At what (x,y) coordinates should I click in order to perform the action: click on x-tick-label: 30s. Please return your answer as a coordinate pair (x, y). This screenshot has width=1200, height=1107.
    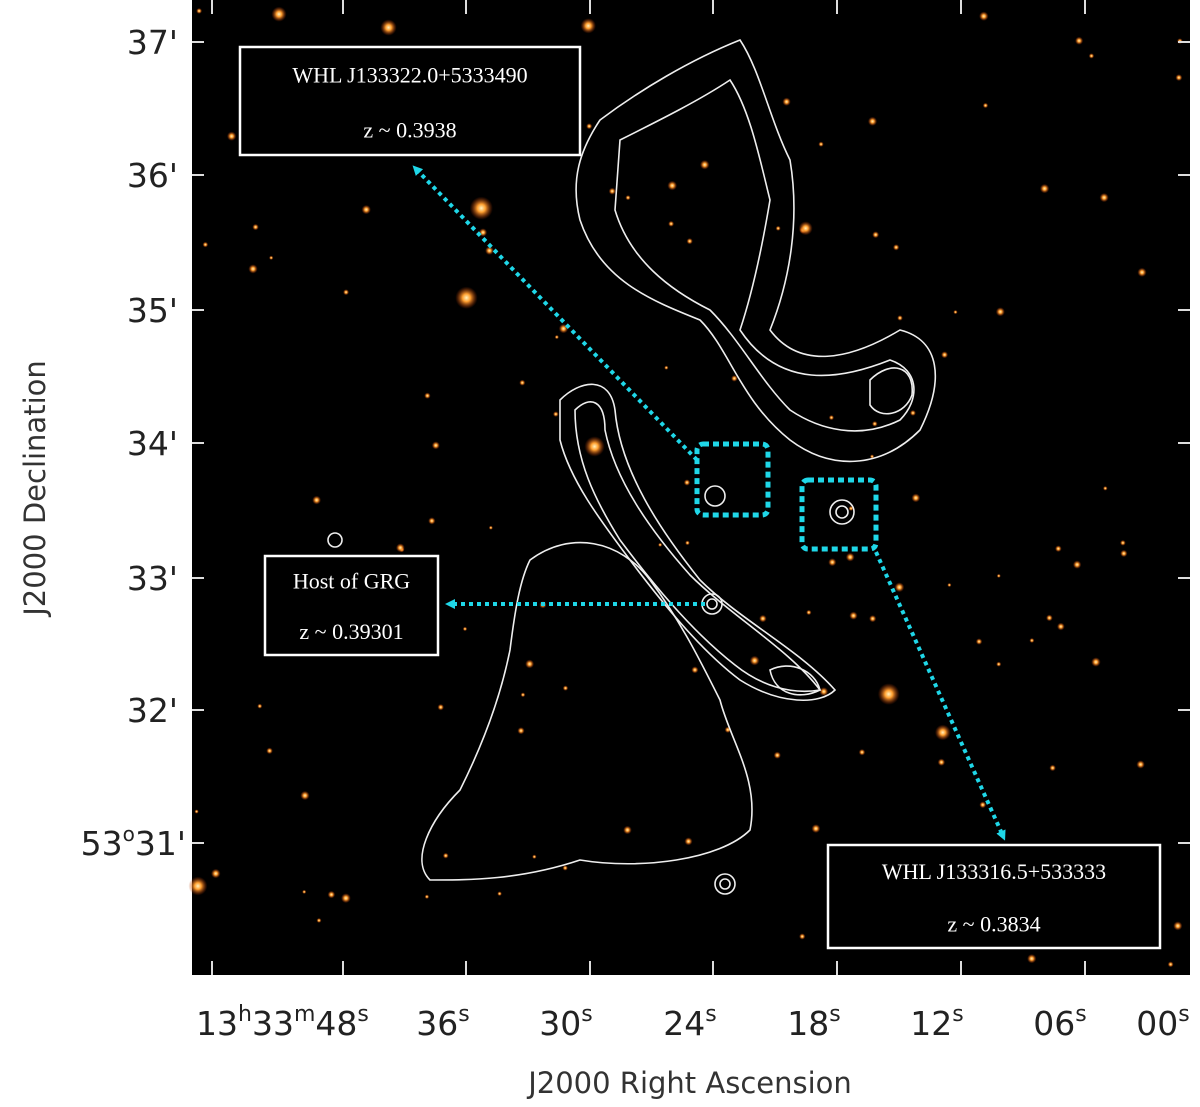
    Looking at the image, I should click on (565, 1022).